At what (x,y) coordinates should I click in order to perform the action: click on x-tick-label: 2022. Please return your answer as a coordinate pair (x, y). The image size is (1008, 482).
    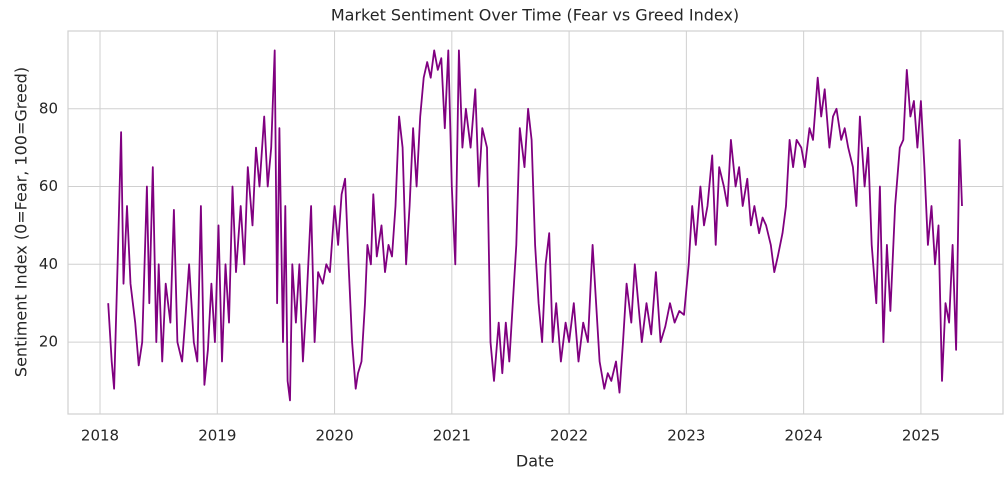
    Looking at the image, I should click on (569, 436).